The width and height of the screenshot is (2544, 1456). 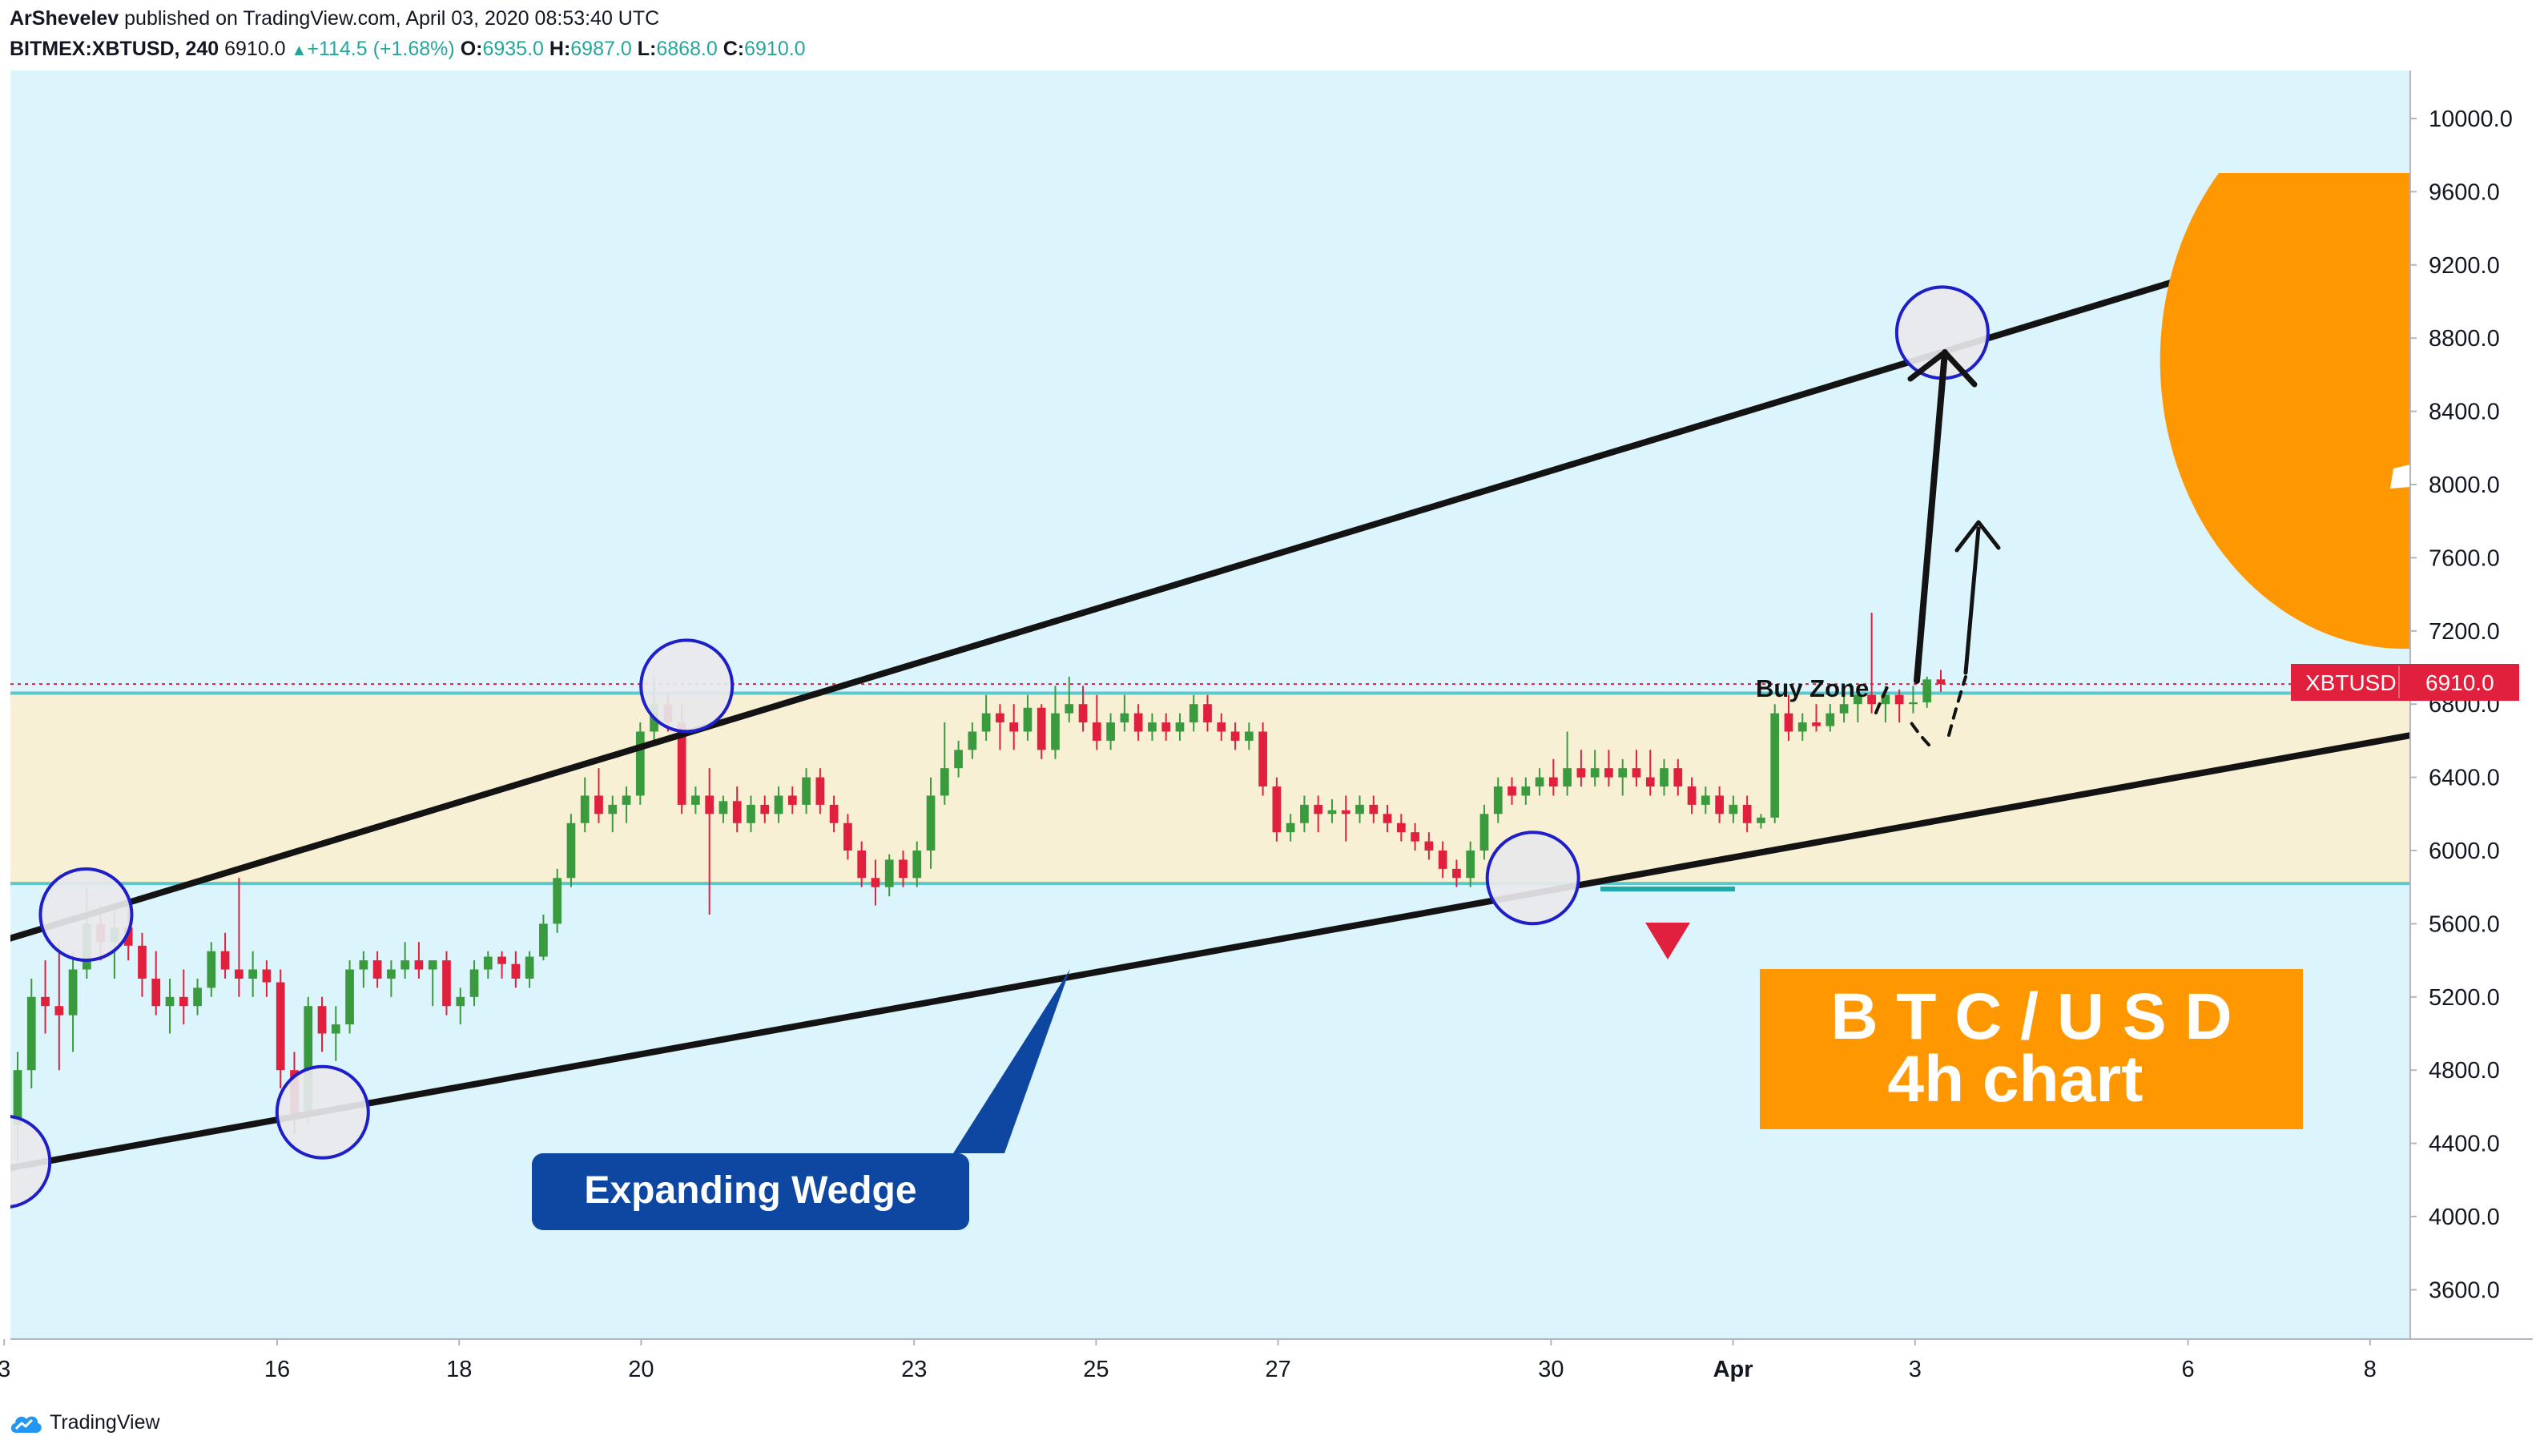 What do you see at coordinates (64, 18) in the screenshot?
I see `author-name: ArShevelev` at bounding box center [64, 18].